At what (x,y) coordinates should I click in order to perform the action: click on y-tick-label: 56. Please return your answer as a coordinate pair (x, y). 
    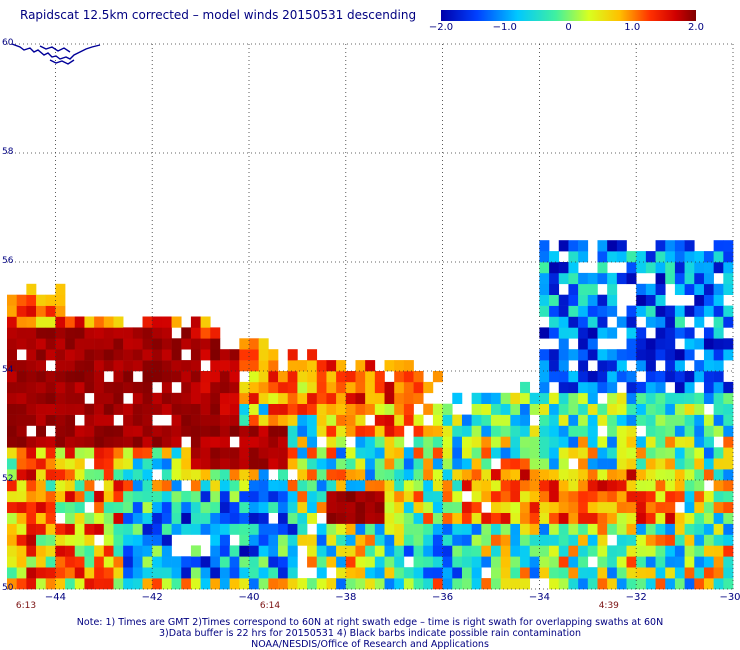
    Looking at the image, I should click on (8, 261).